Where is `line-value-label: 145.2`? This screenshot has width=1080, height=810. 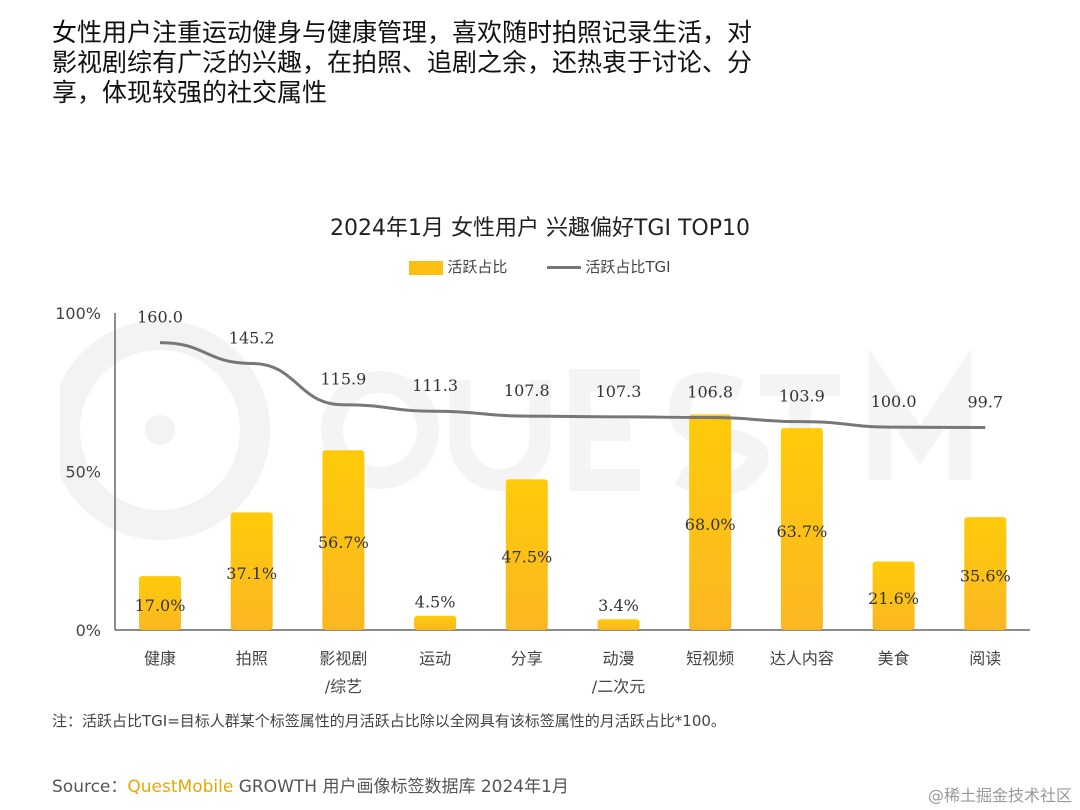
line-value-label: 145.2 is located at coordinates (252, 337).